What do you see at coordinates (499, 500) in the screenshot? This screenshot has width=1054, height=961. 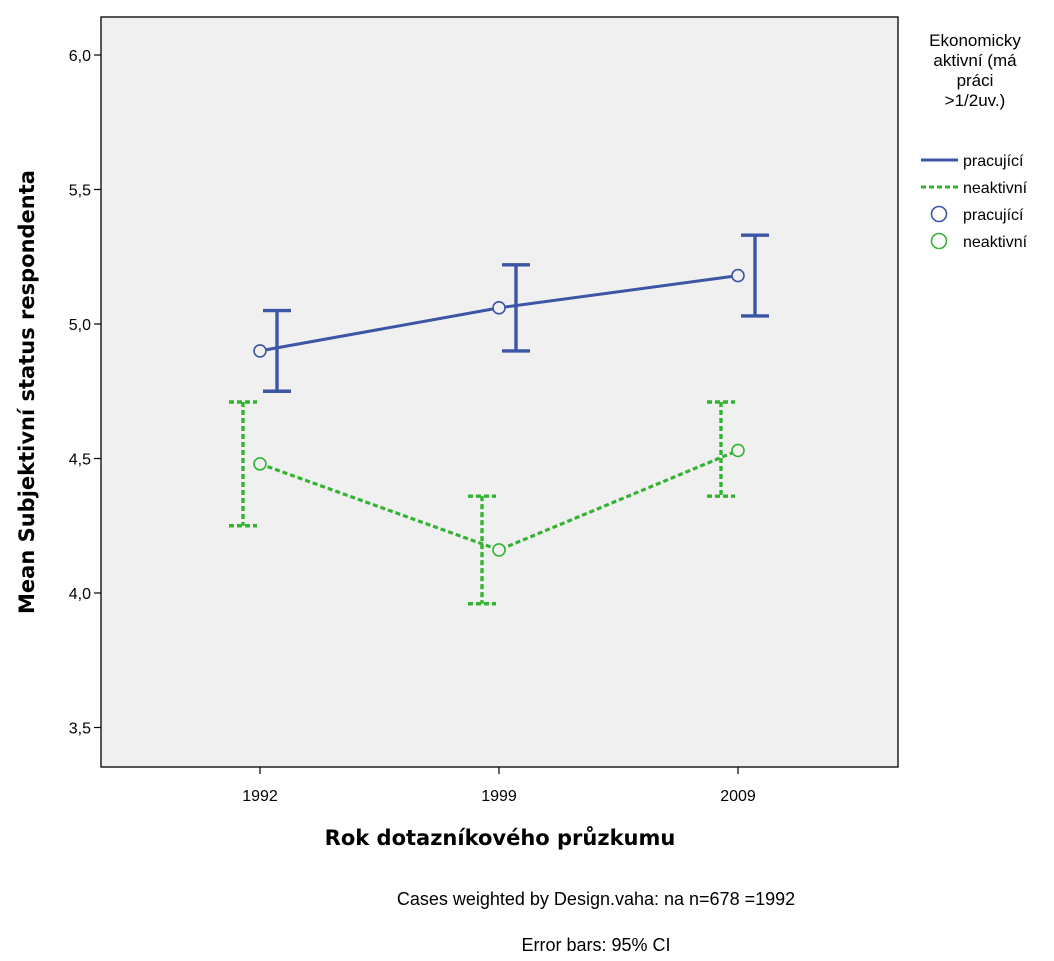 I see `series-line` at bounding box center [499, 500].